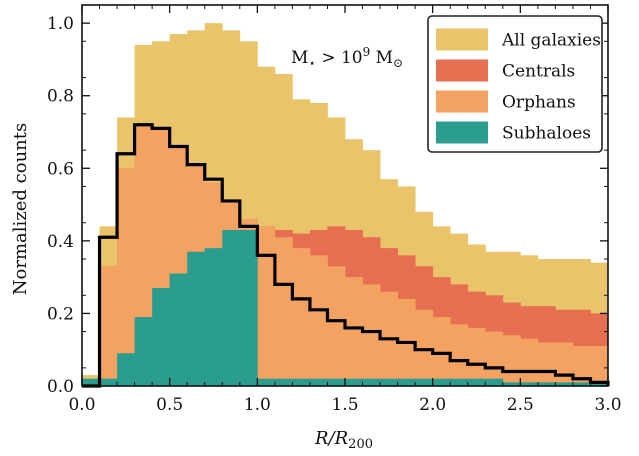  I want to click on legend-label: Centrals, so click(538, 72).